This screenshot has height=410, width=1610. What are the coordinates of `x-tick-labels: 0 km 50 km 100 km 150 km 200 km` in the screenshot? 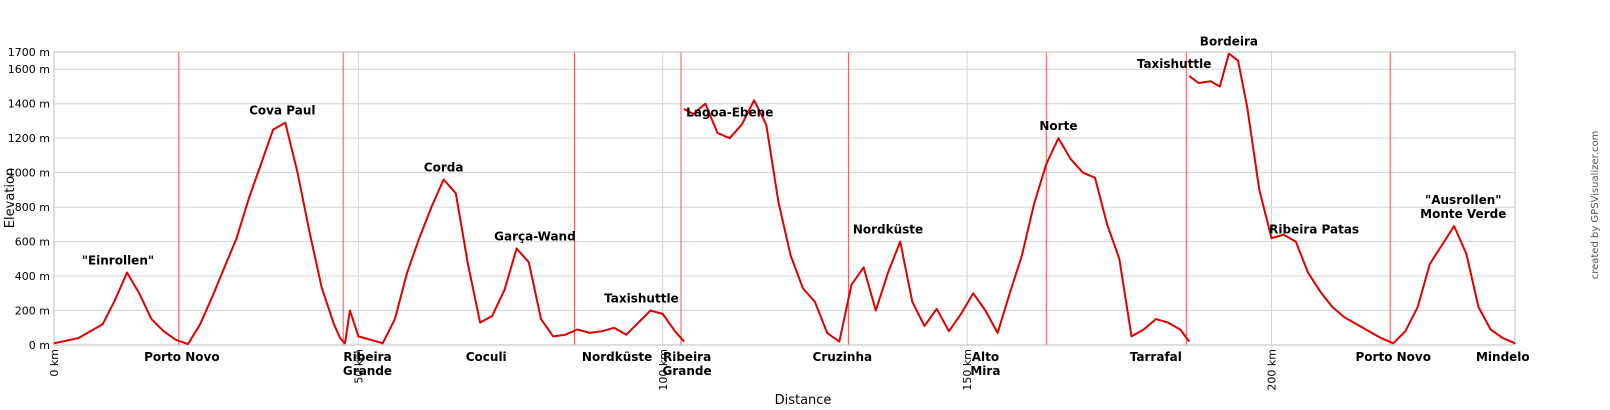 It's located at (663, 370).